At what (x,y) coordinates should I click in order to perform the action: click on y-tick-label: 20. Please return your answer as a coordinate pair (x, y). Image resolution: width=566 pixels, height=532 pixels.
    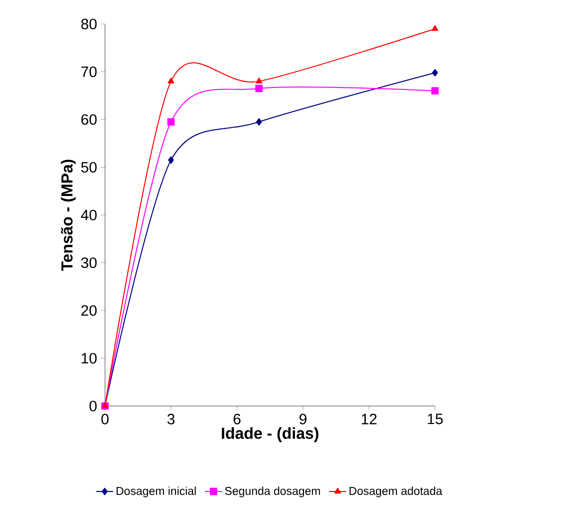
    Looking at the image, I should click on (89, 310).